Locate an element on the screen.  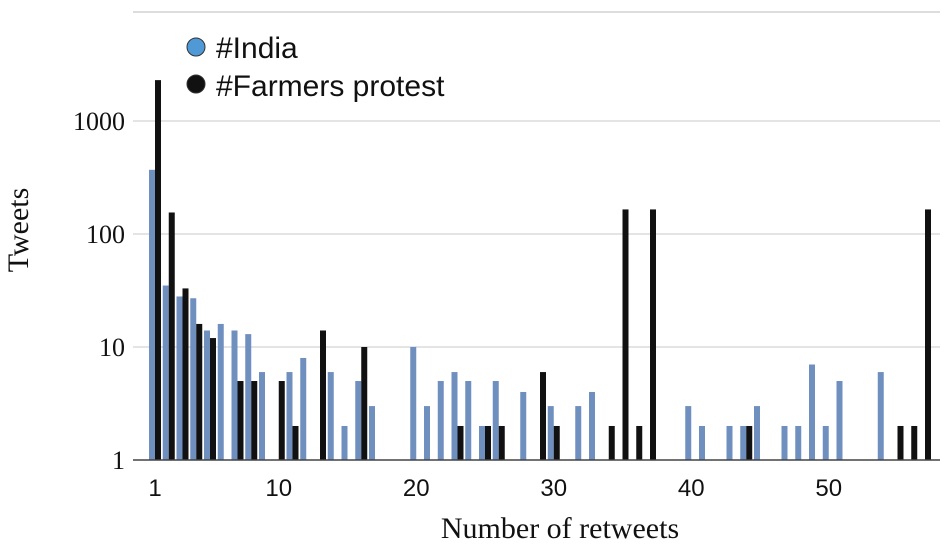
x-tick-label: 10 is located at coordinates (278, 488).